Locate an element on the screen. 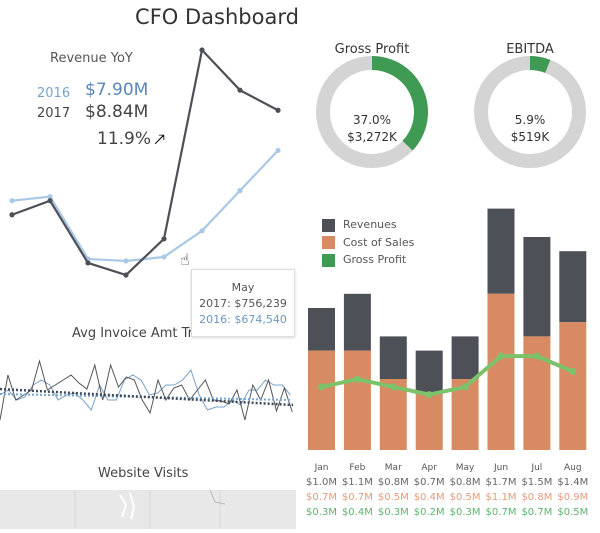 This screenshot has width=600, height=533. legend: Revenues Cost of Sales Gross Profit is located at coordinates (368, 242).